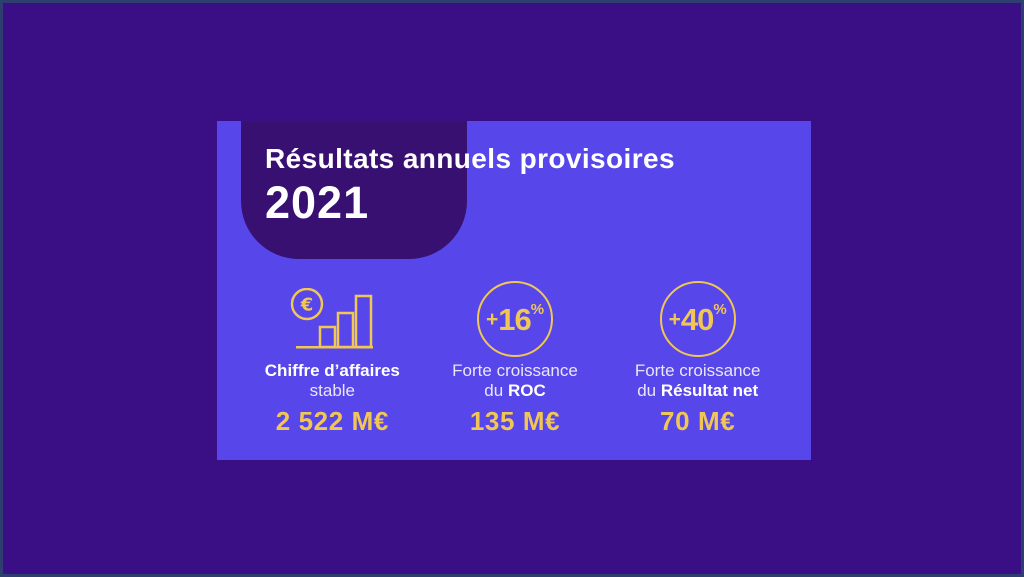 The image size is (1024, 577). What do you see at coordinates (317, 202) in the screenshot?
I see `title-year: 2021` at bounding box center [317, 202].